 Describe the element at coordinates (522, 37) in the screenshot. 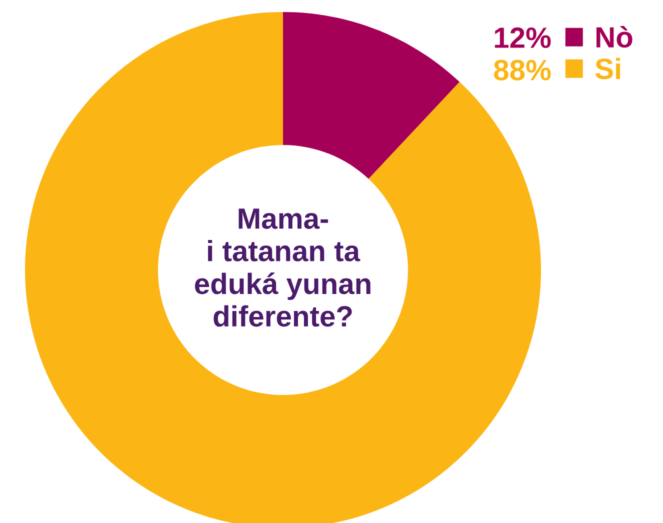

I see `data-label: 12%` at that location.